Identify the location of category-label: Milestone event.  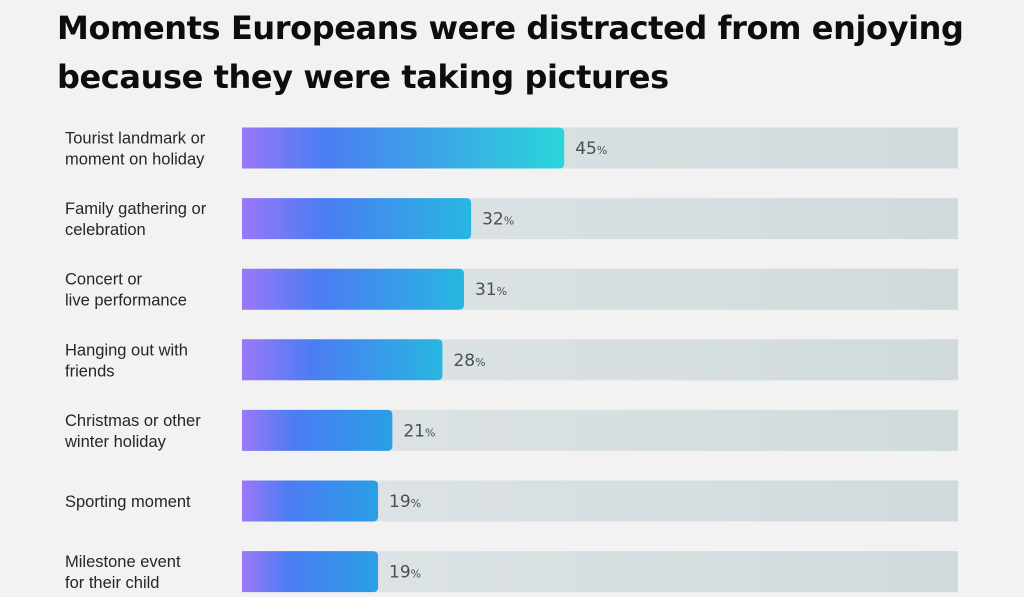
(123, 562).